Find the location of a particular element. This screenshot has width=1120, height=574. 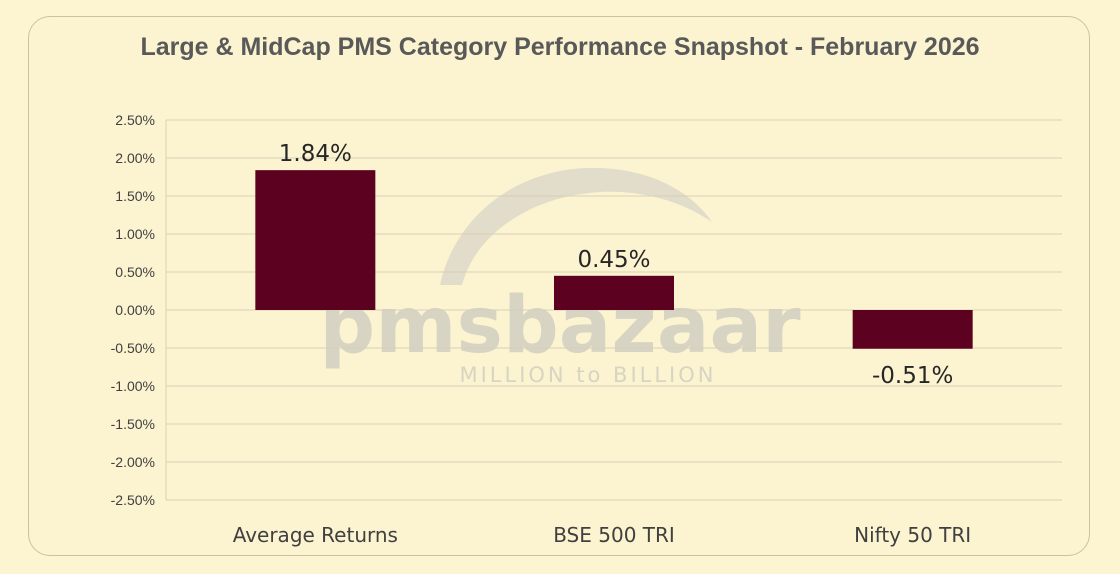

x-axis: Average Returns BSE 500 TRI Nifty 50 TRI is located at coordinates (602, 535).